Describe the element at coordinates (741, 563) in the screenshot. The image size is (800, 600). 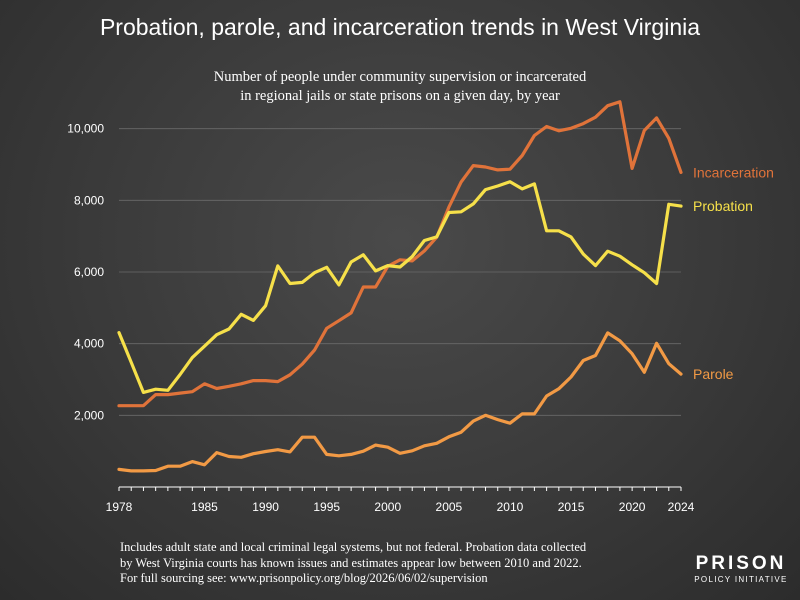
I see `logo-top-text: PRISON` at that location.